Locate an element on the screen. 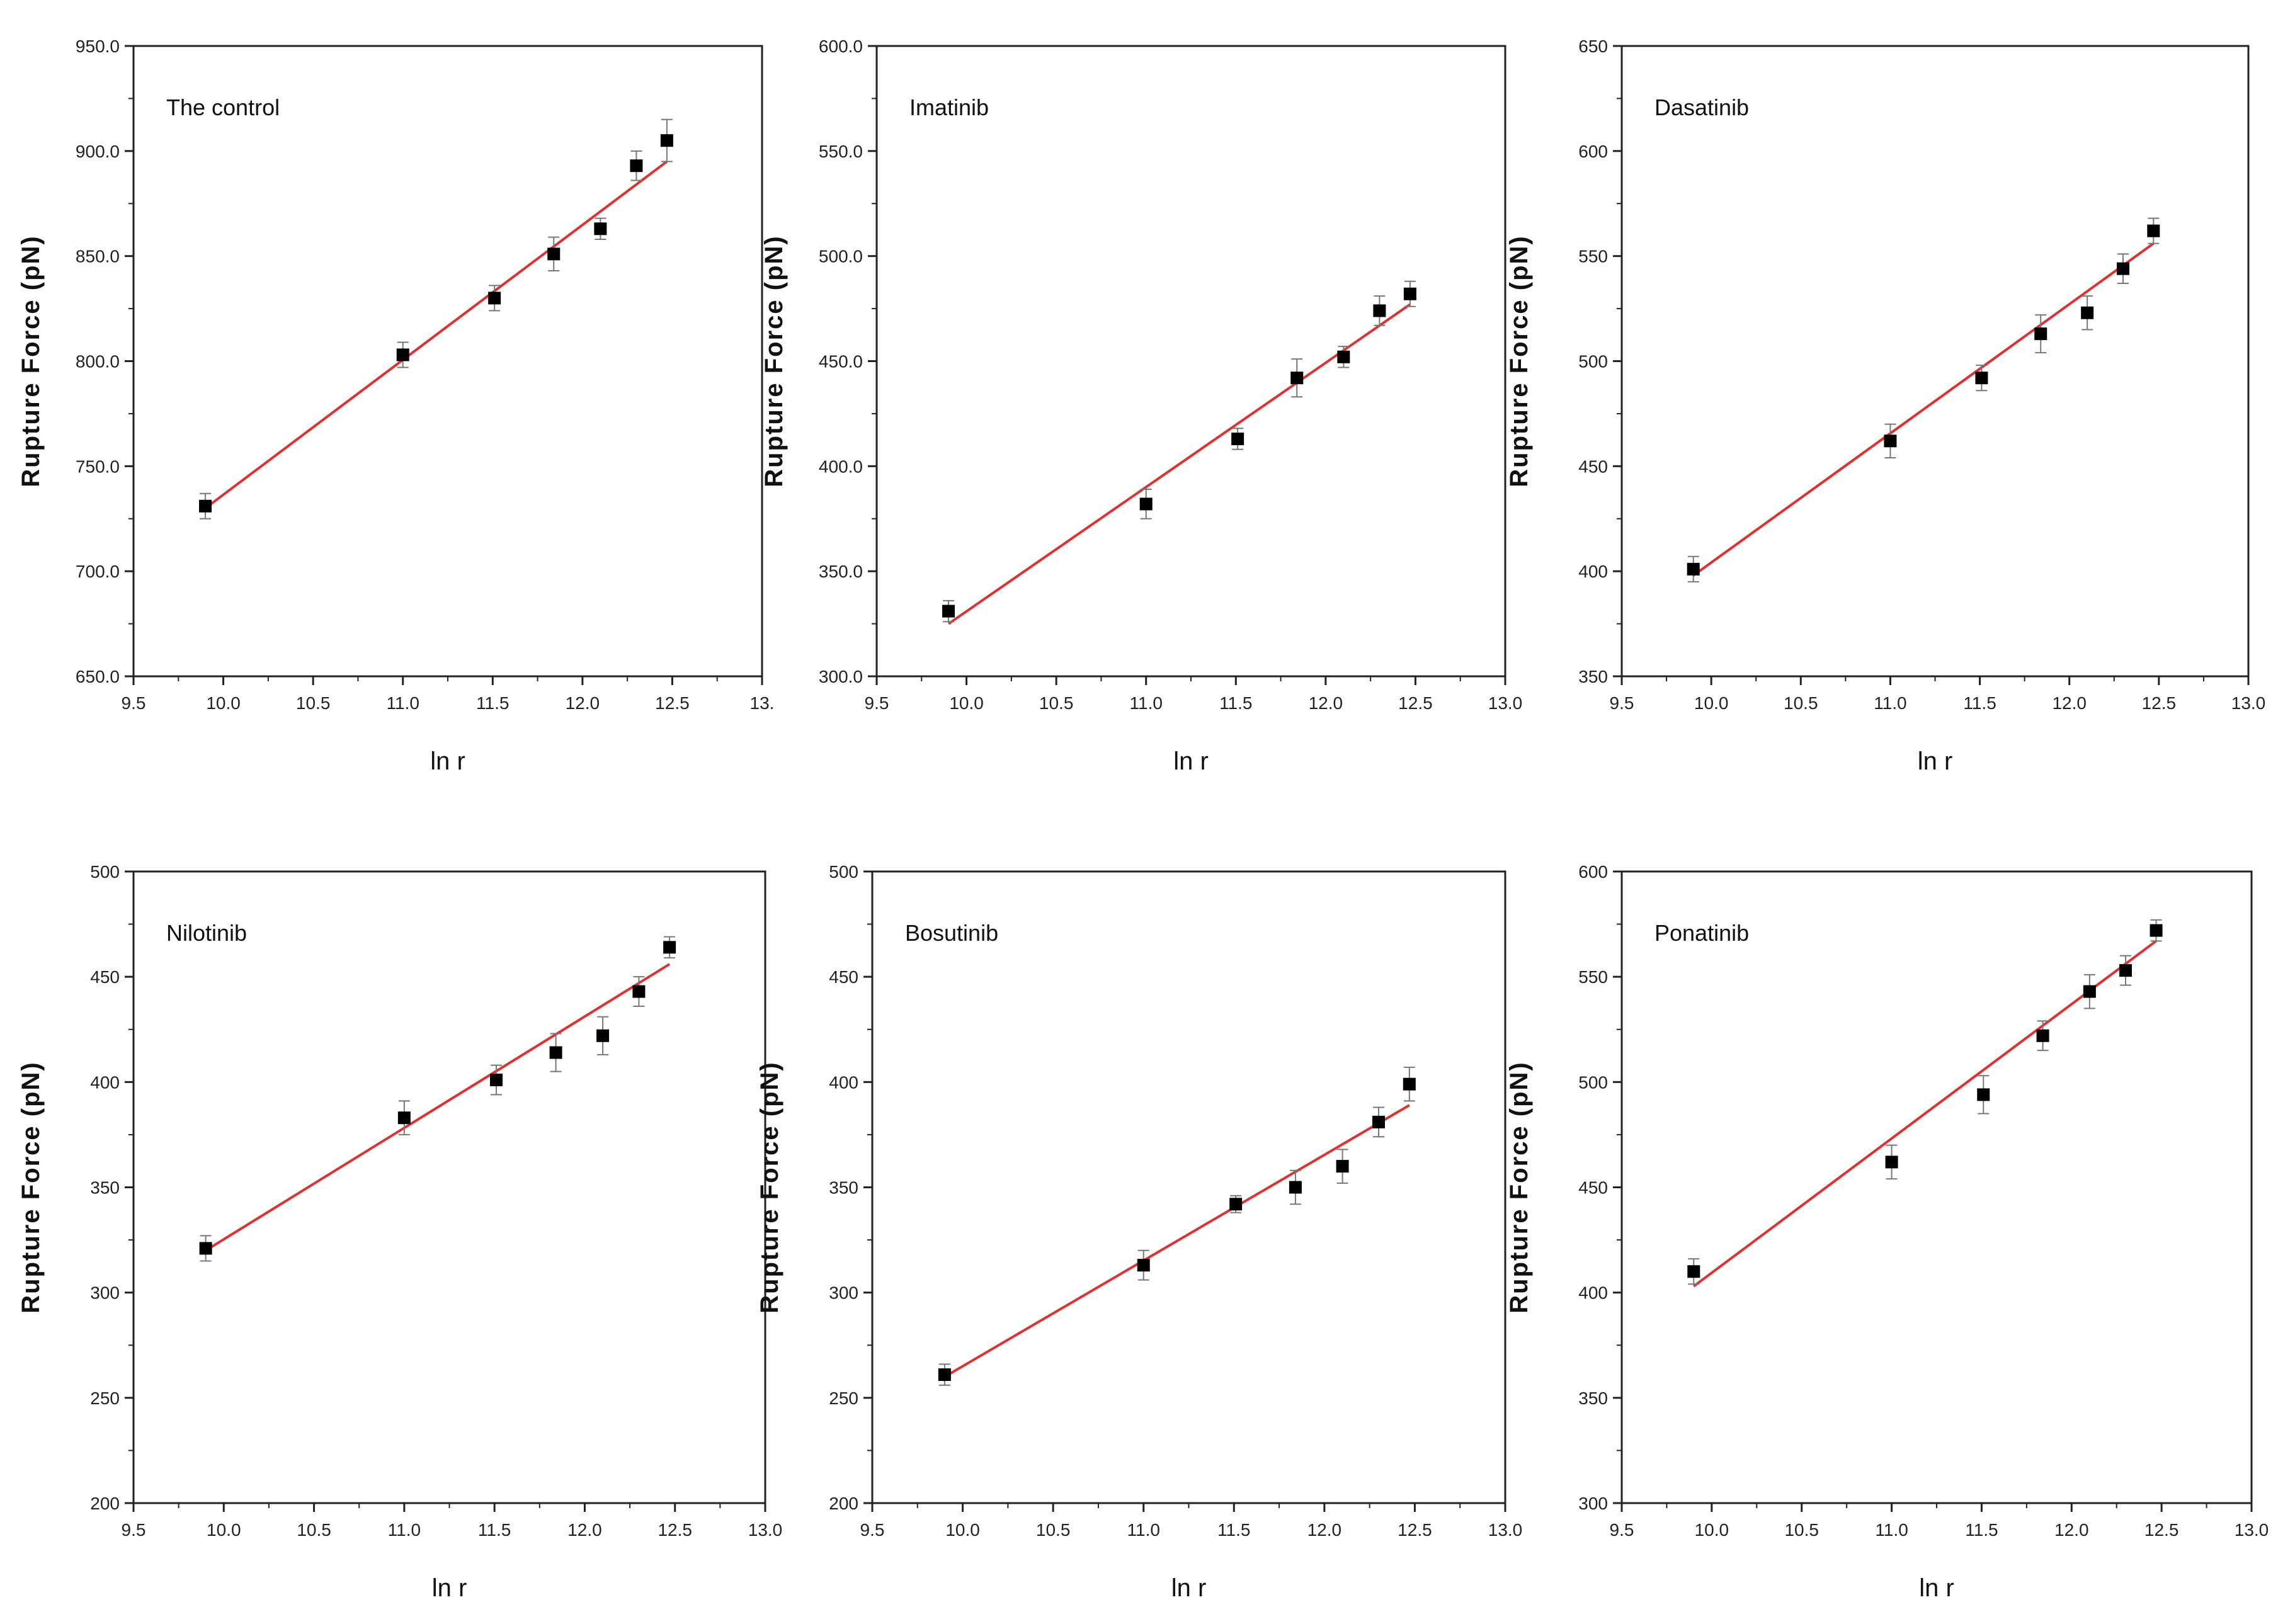  y-tick-label: 700.0 is located at coordinates (98, 572).